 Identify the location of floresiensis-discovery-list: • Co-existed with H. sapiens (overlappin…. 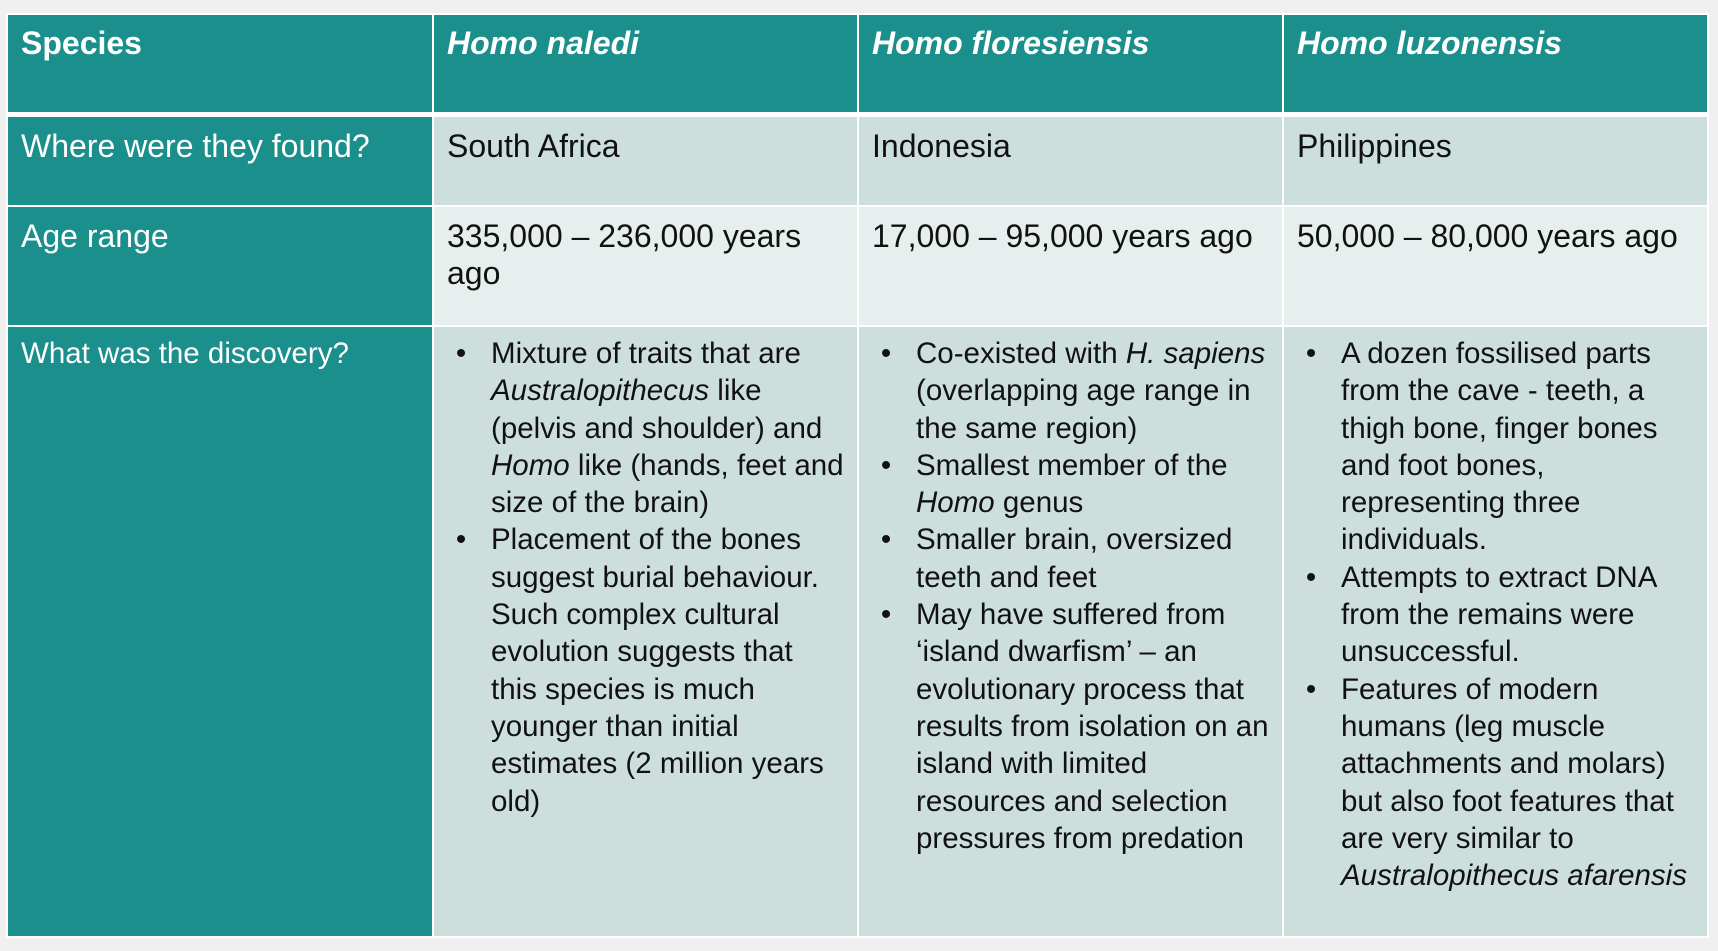
(1071, 596).